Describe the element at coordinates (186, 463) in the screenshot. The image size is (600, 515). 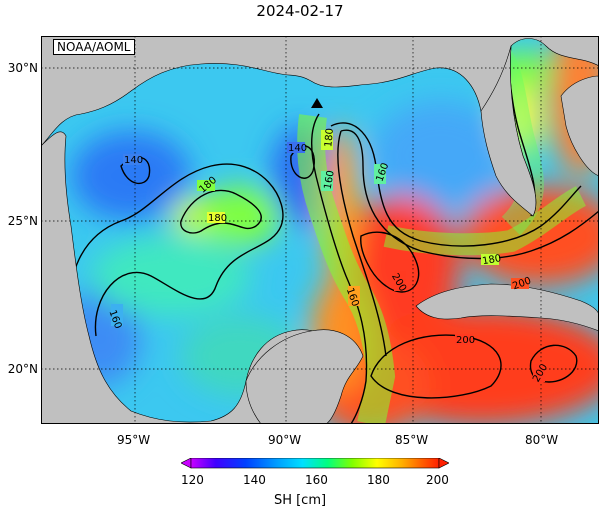
I see `colorbar-min-arrow` at that location.